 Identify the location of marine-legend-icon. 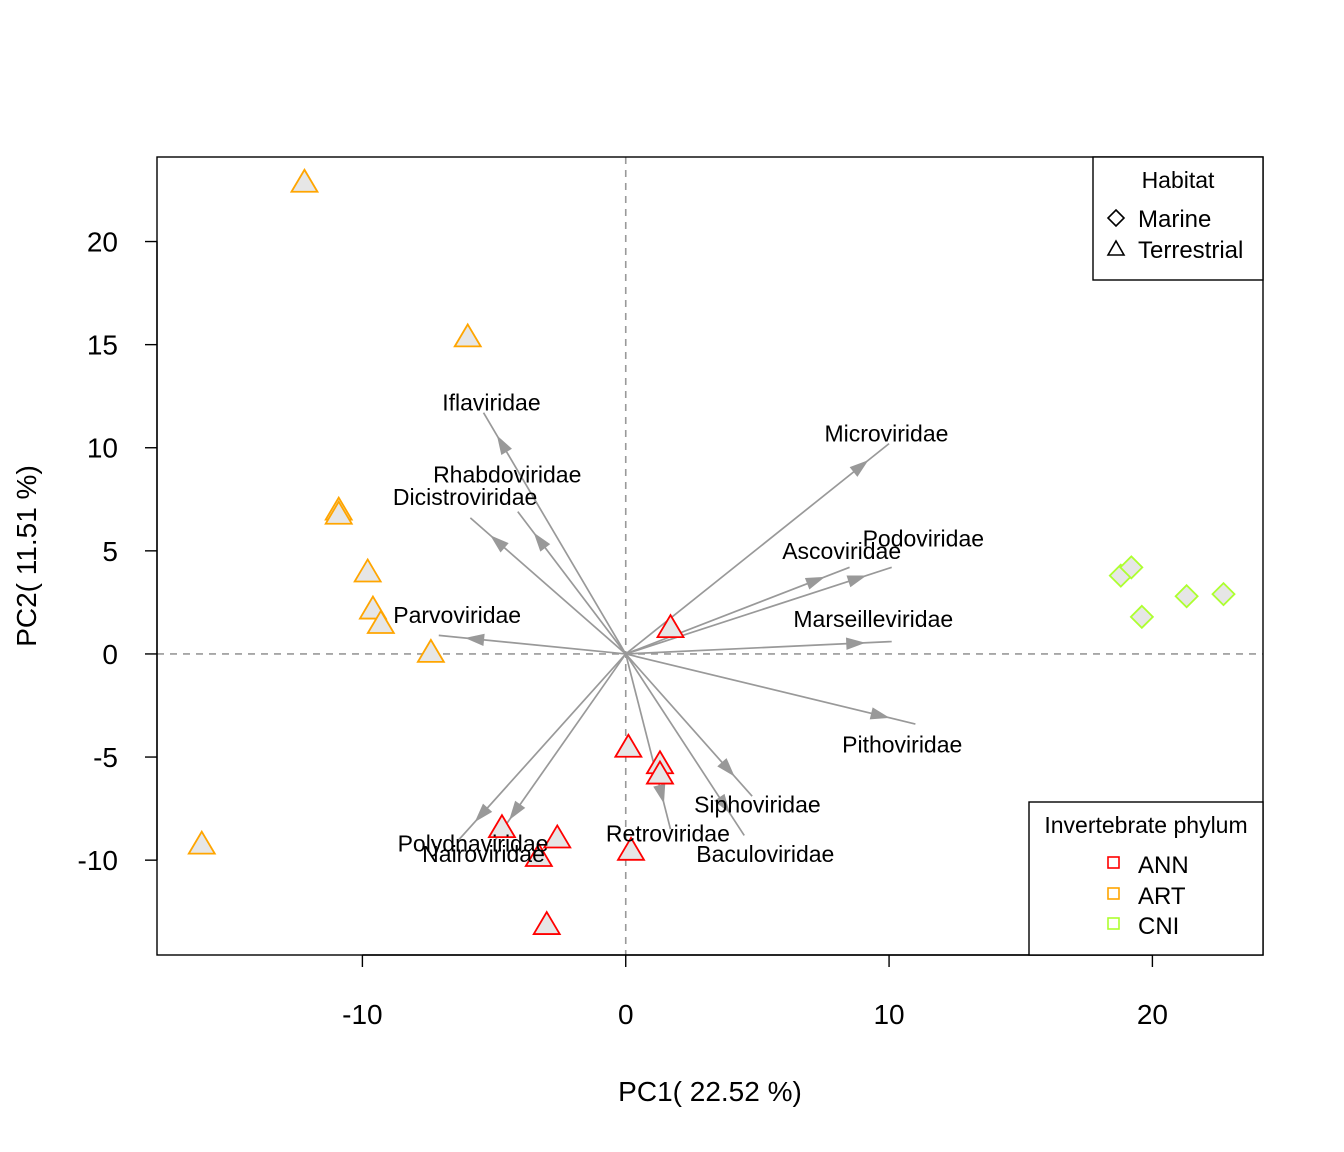
(1116, 218).